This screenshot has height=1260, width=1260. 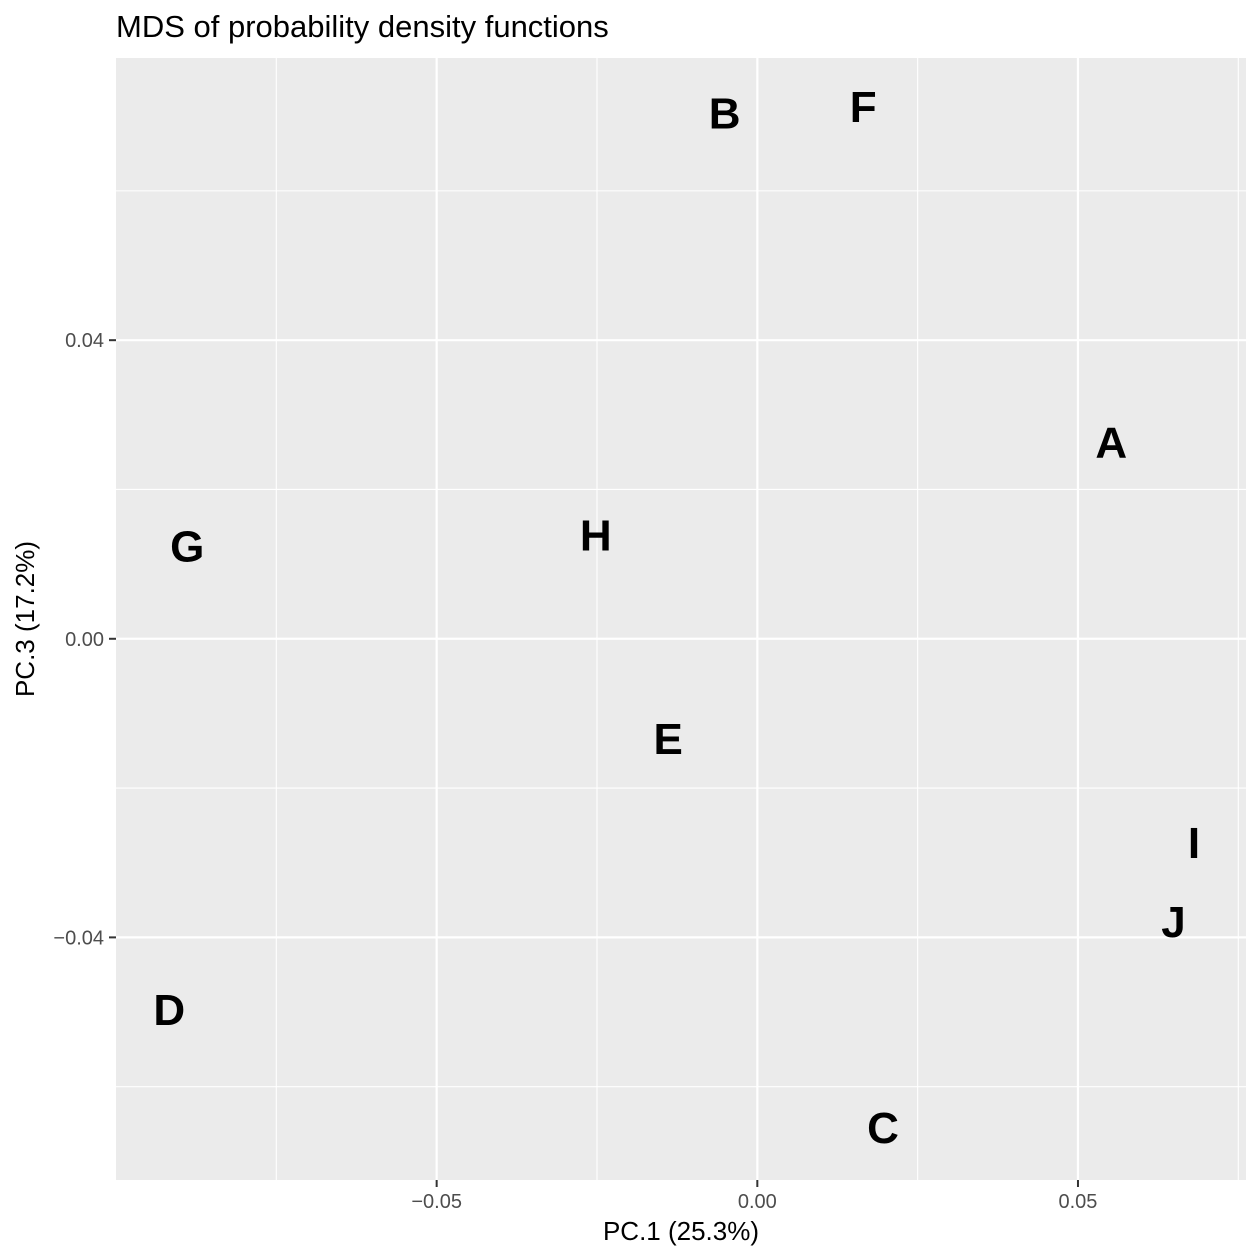 I want to click on point-label-g: G, so click(x=187, y=546).